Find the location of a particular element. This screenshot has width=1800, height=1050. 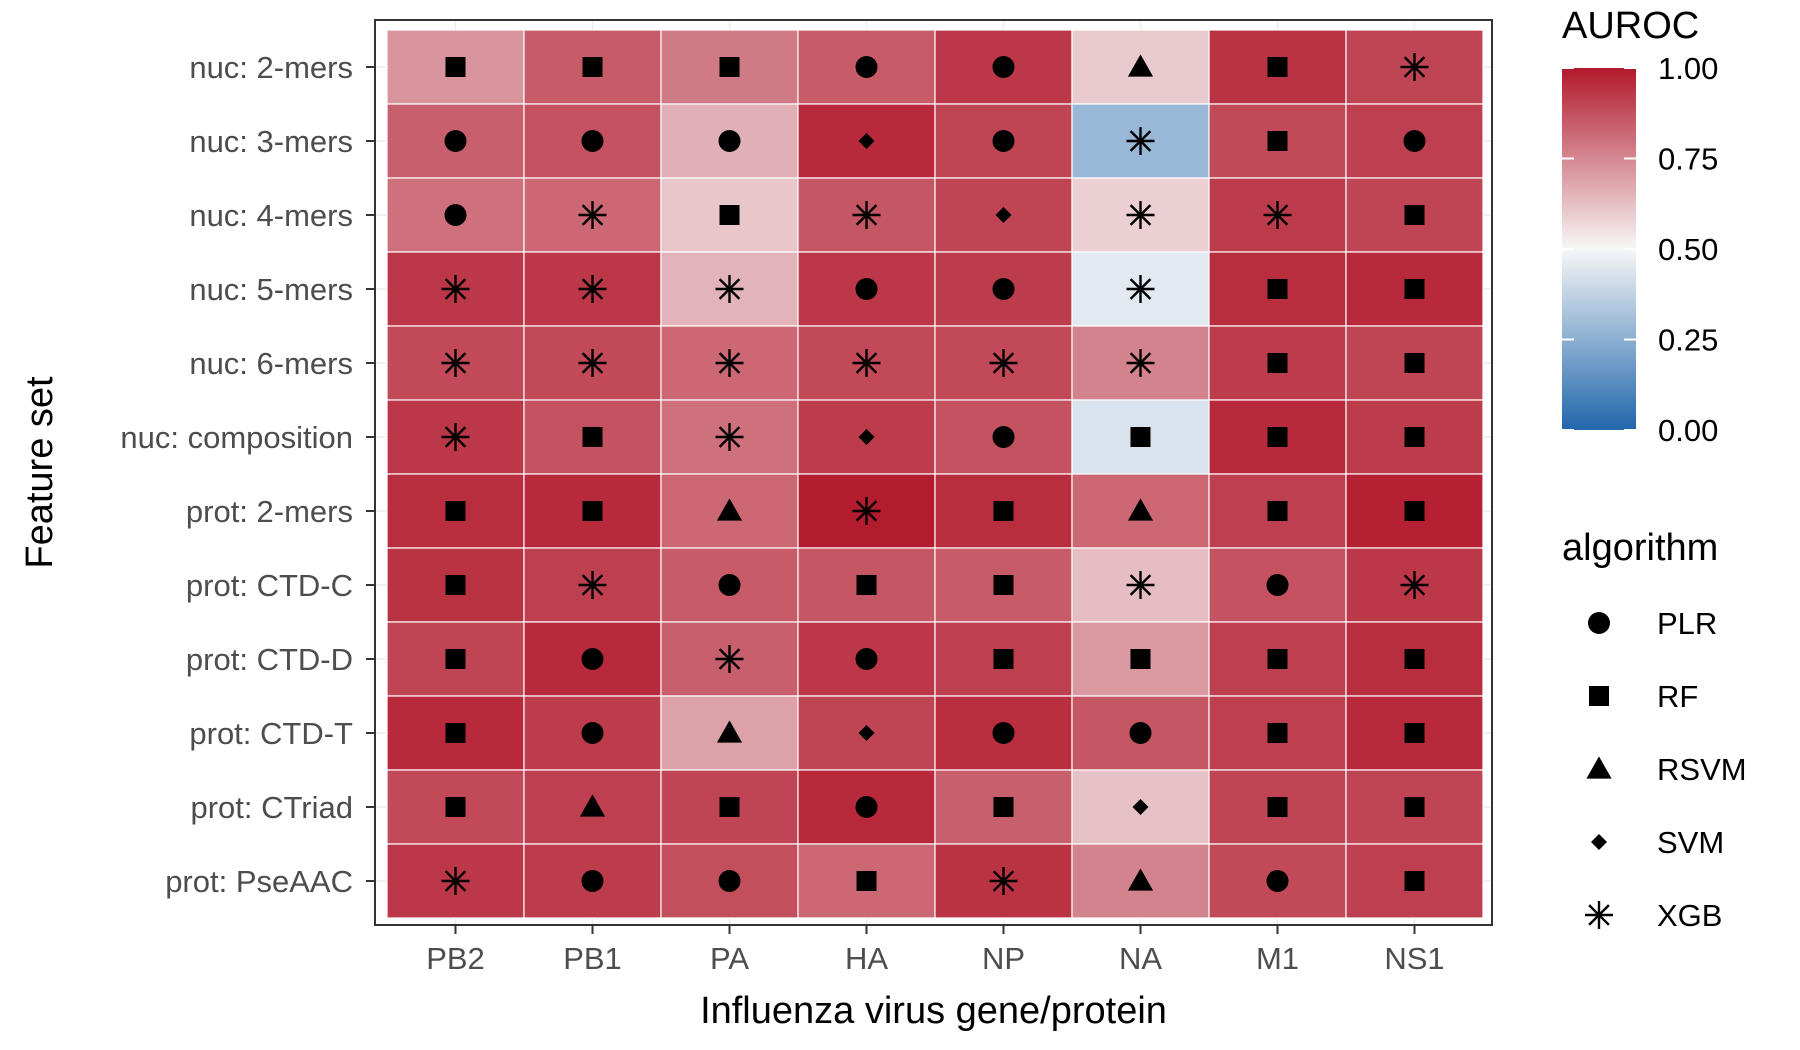

legend-diamond-icon is located at coordinates (1599, 842).